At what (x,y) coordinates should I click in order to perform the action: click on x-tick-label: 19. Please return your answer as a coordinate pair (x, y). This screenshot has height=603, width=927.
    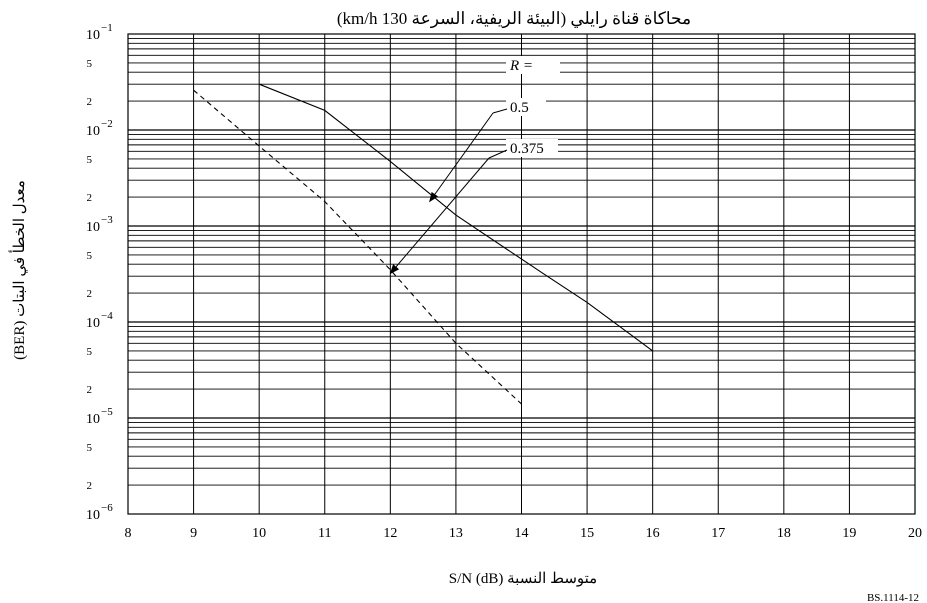
    Looking at the image, I should click on (849, 533).